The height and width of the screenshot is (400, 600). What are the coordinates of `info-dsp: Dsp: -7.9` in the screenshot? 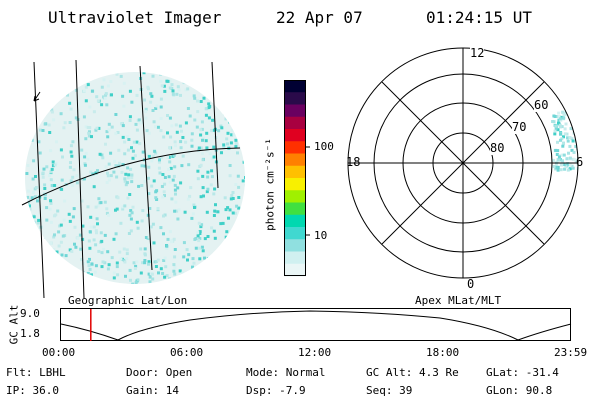 It's located at (276, 390).